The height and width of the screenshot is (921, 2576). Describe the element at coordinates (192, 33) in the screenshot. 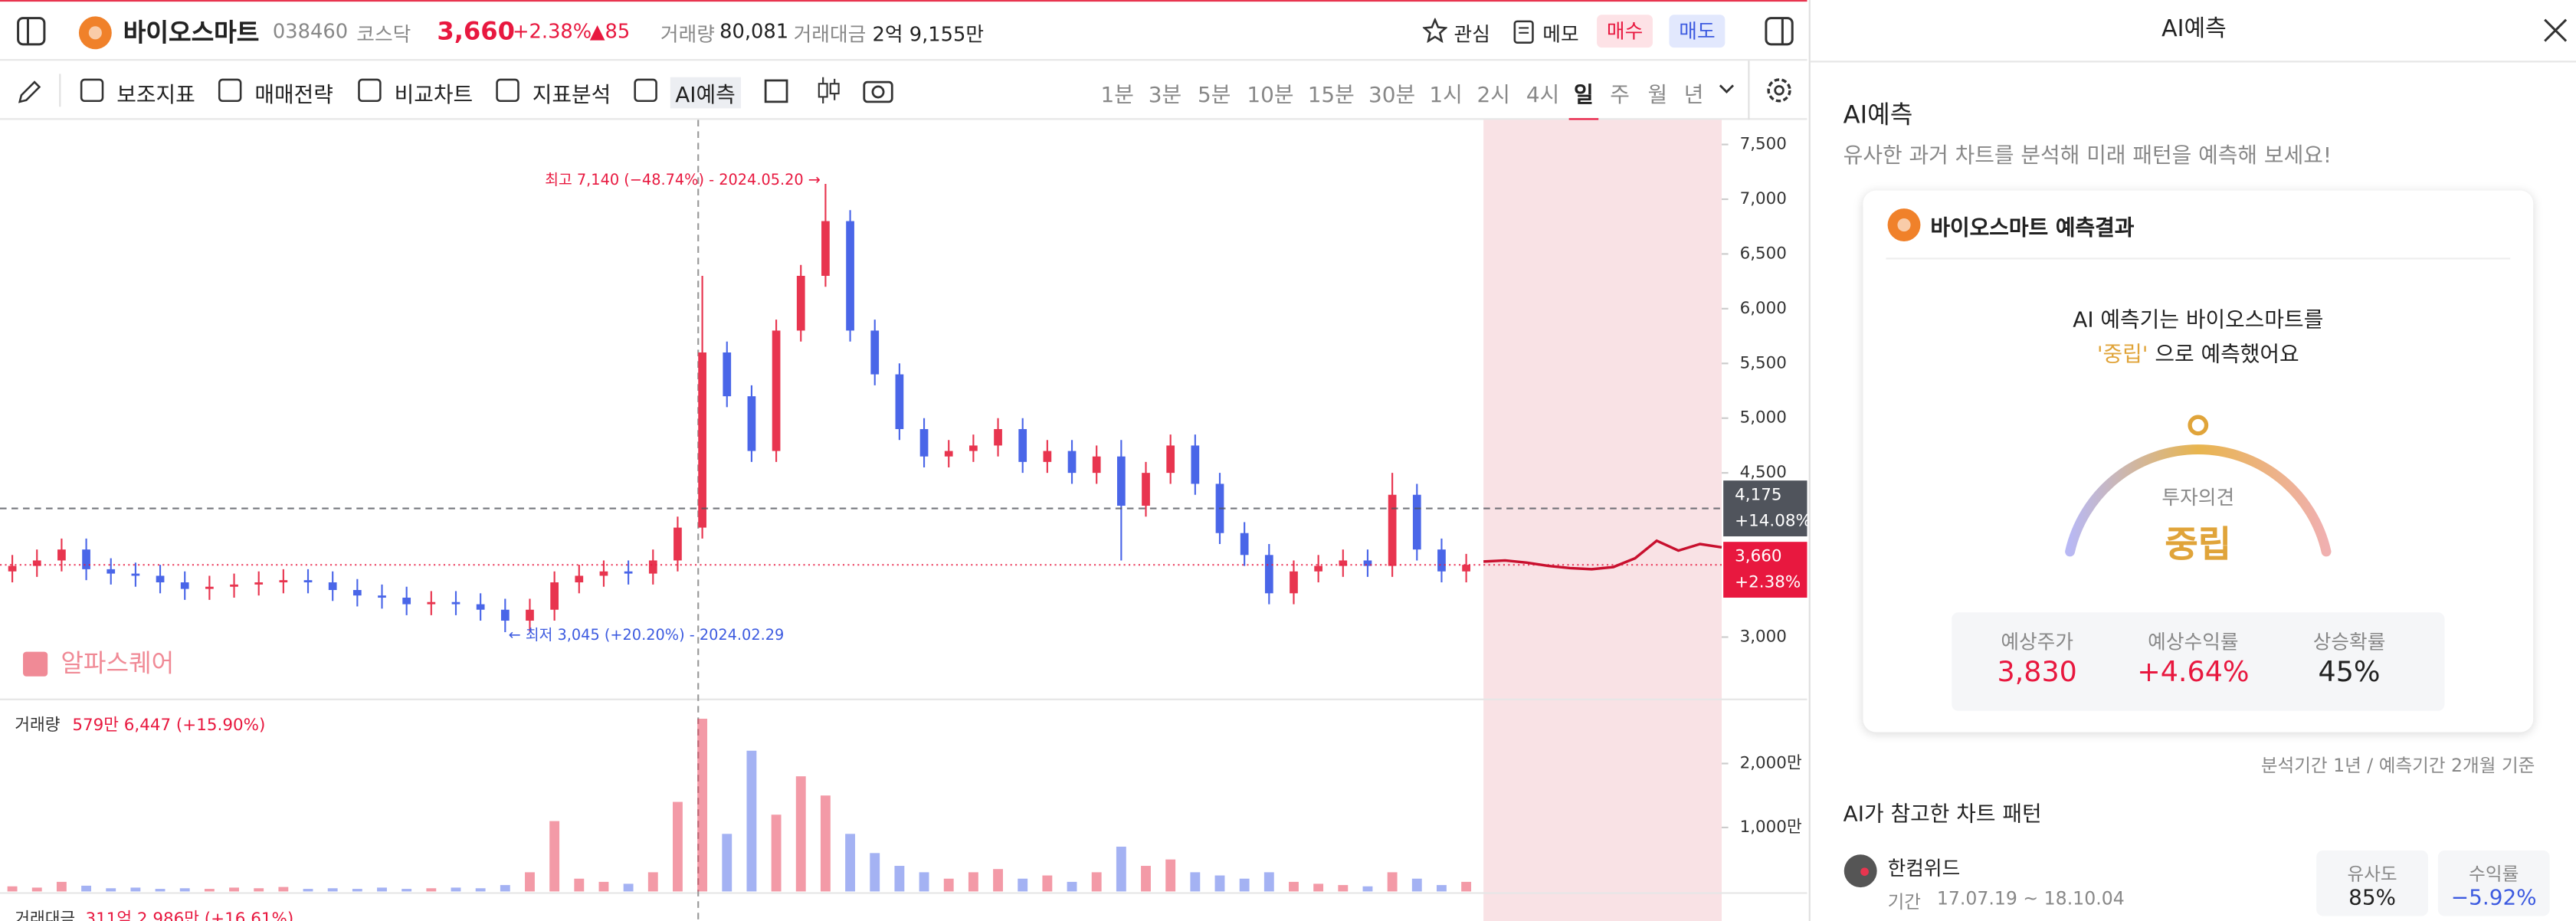

I see `stock-name: 바이오스마트` at that location.